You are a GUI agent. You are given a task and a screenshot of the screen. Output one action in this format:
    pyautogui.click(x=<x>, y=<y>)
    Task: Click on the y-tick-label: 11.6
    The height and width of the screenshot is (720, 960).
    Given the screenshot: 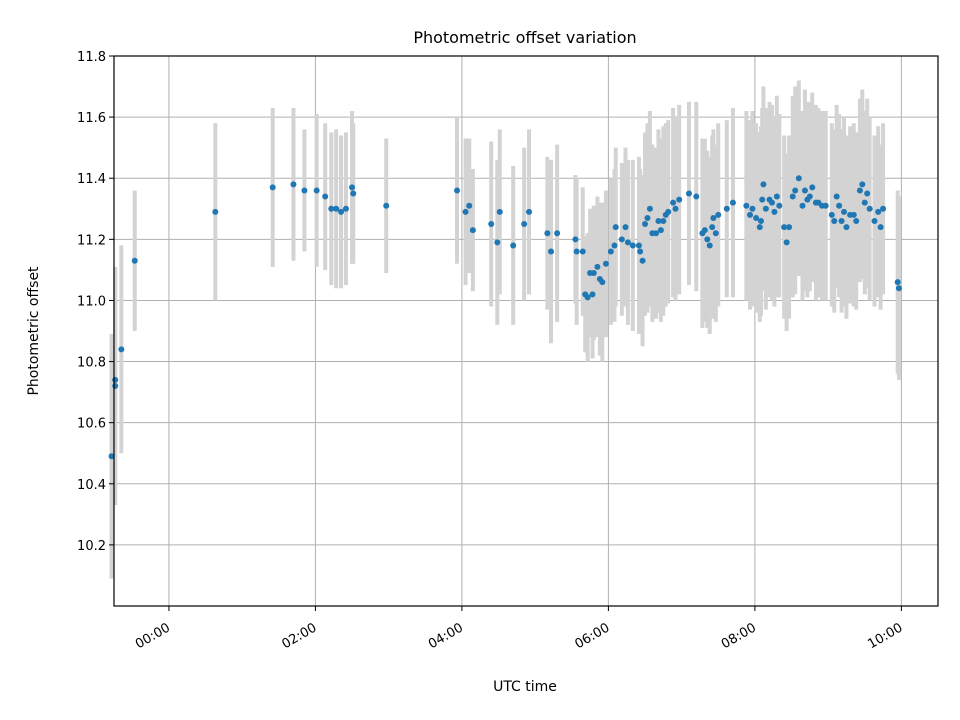 What is the action you would take?
    pyautogui.click(x=91, y=118)
    